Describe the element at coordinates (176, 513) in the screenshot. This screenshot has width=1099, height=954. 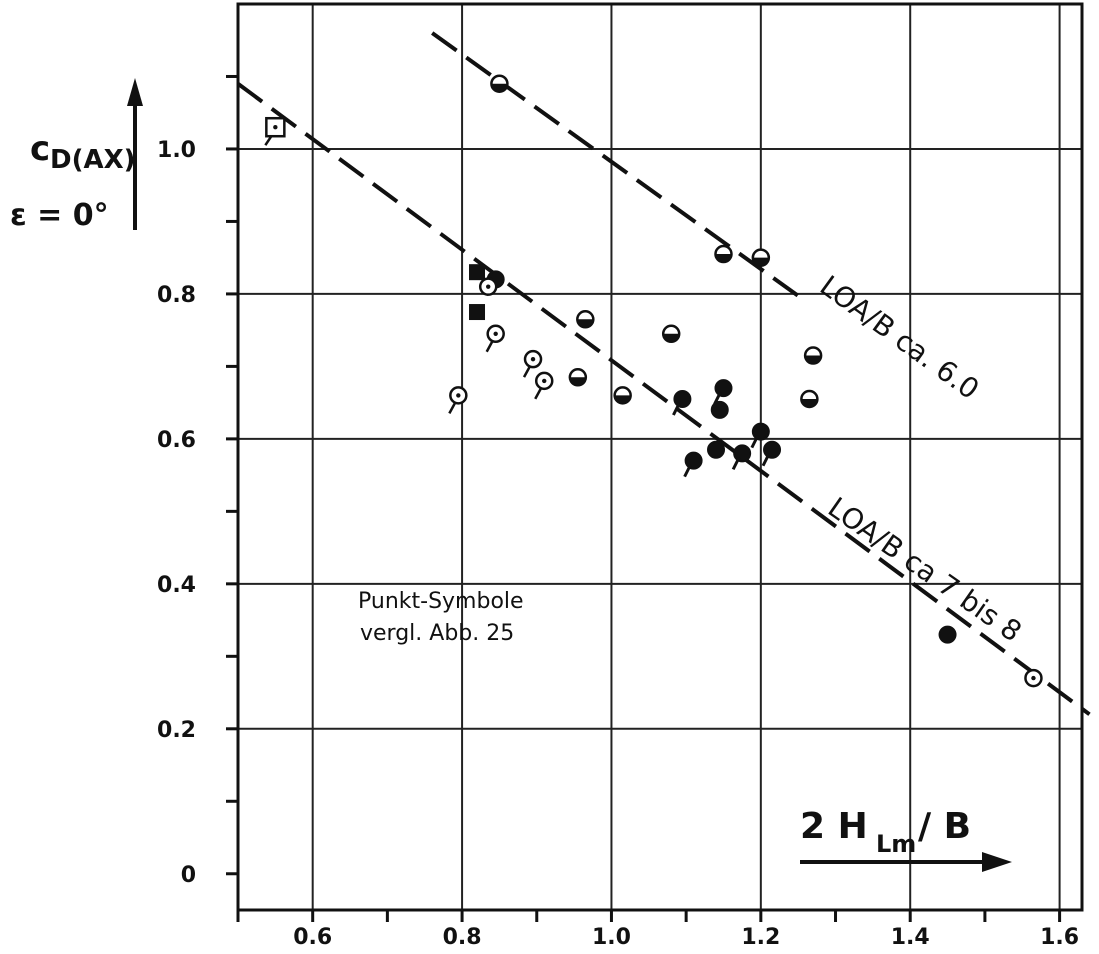
I see `y-tick-labels: 0 0.2 0.4 0.6 0.8 1.0` at that location.